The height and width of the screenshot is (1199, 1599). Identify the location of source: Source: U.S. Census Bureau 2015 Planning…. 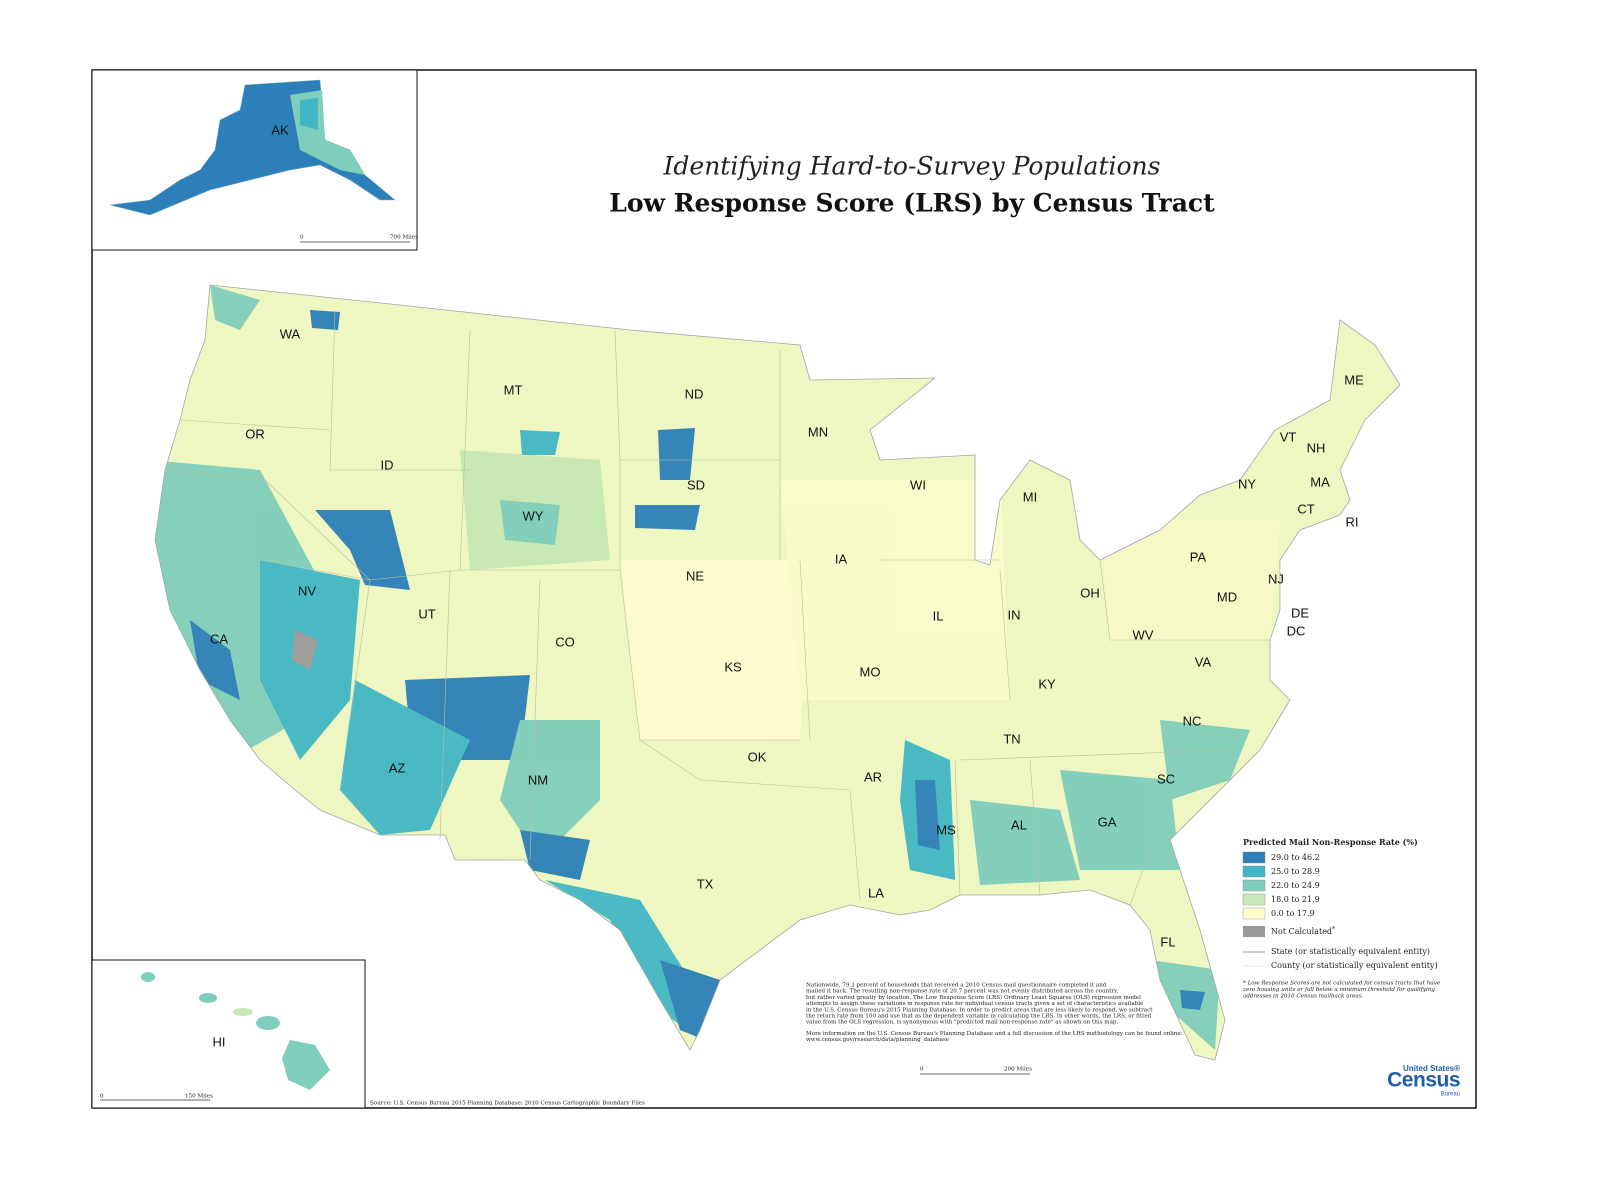
(507, 1104).